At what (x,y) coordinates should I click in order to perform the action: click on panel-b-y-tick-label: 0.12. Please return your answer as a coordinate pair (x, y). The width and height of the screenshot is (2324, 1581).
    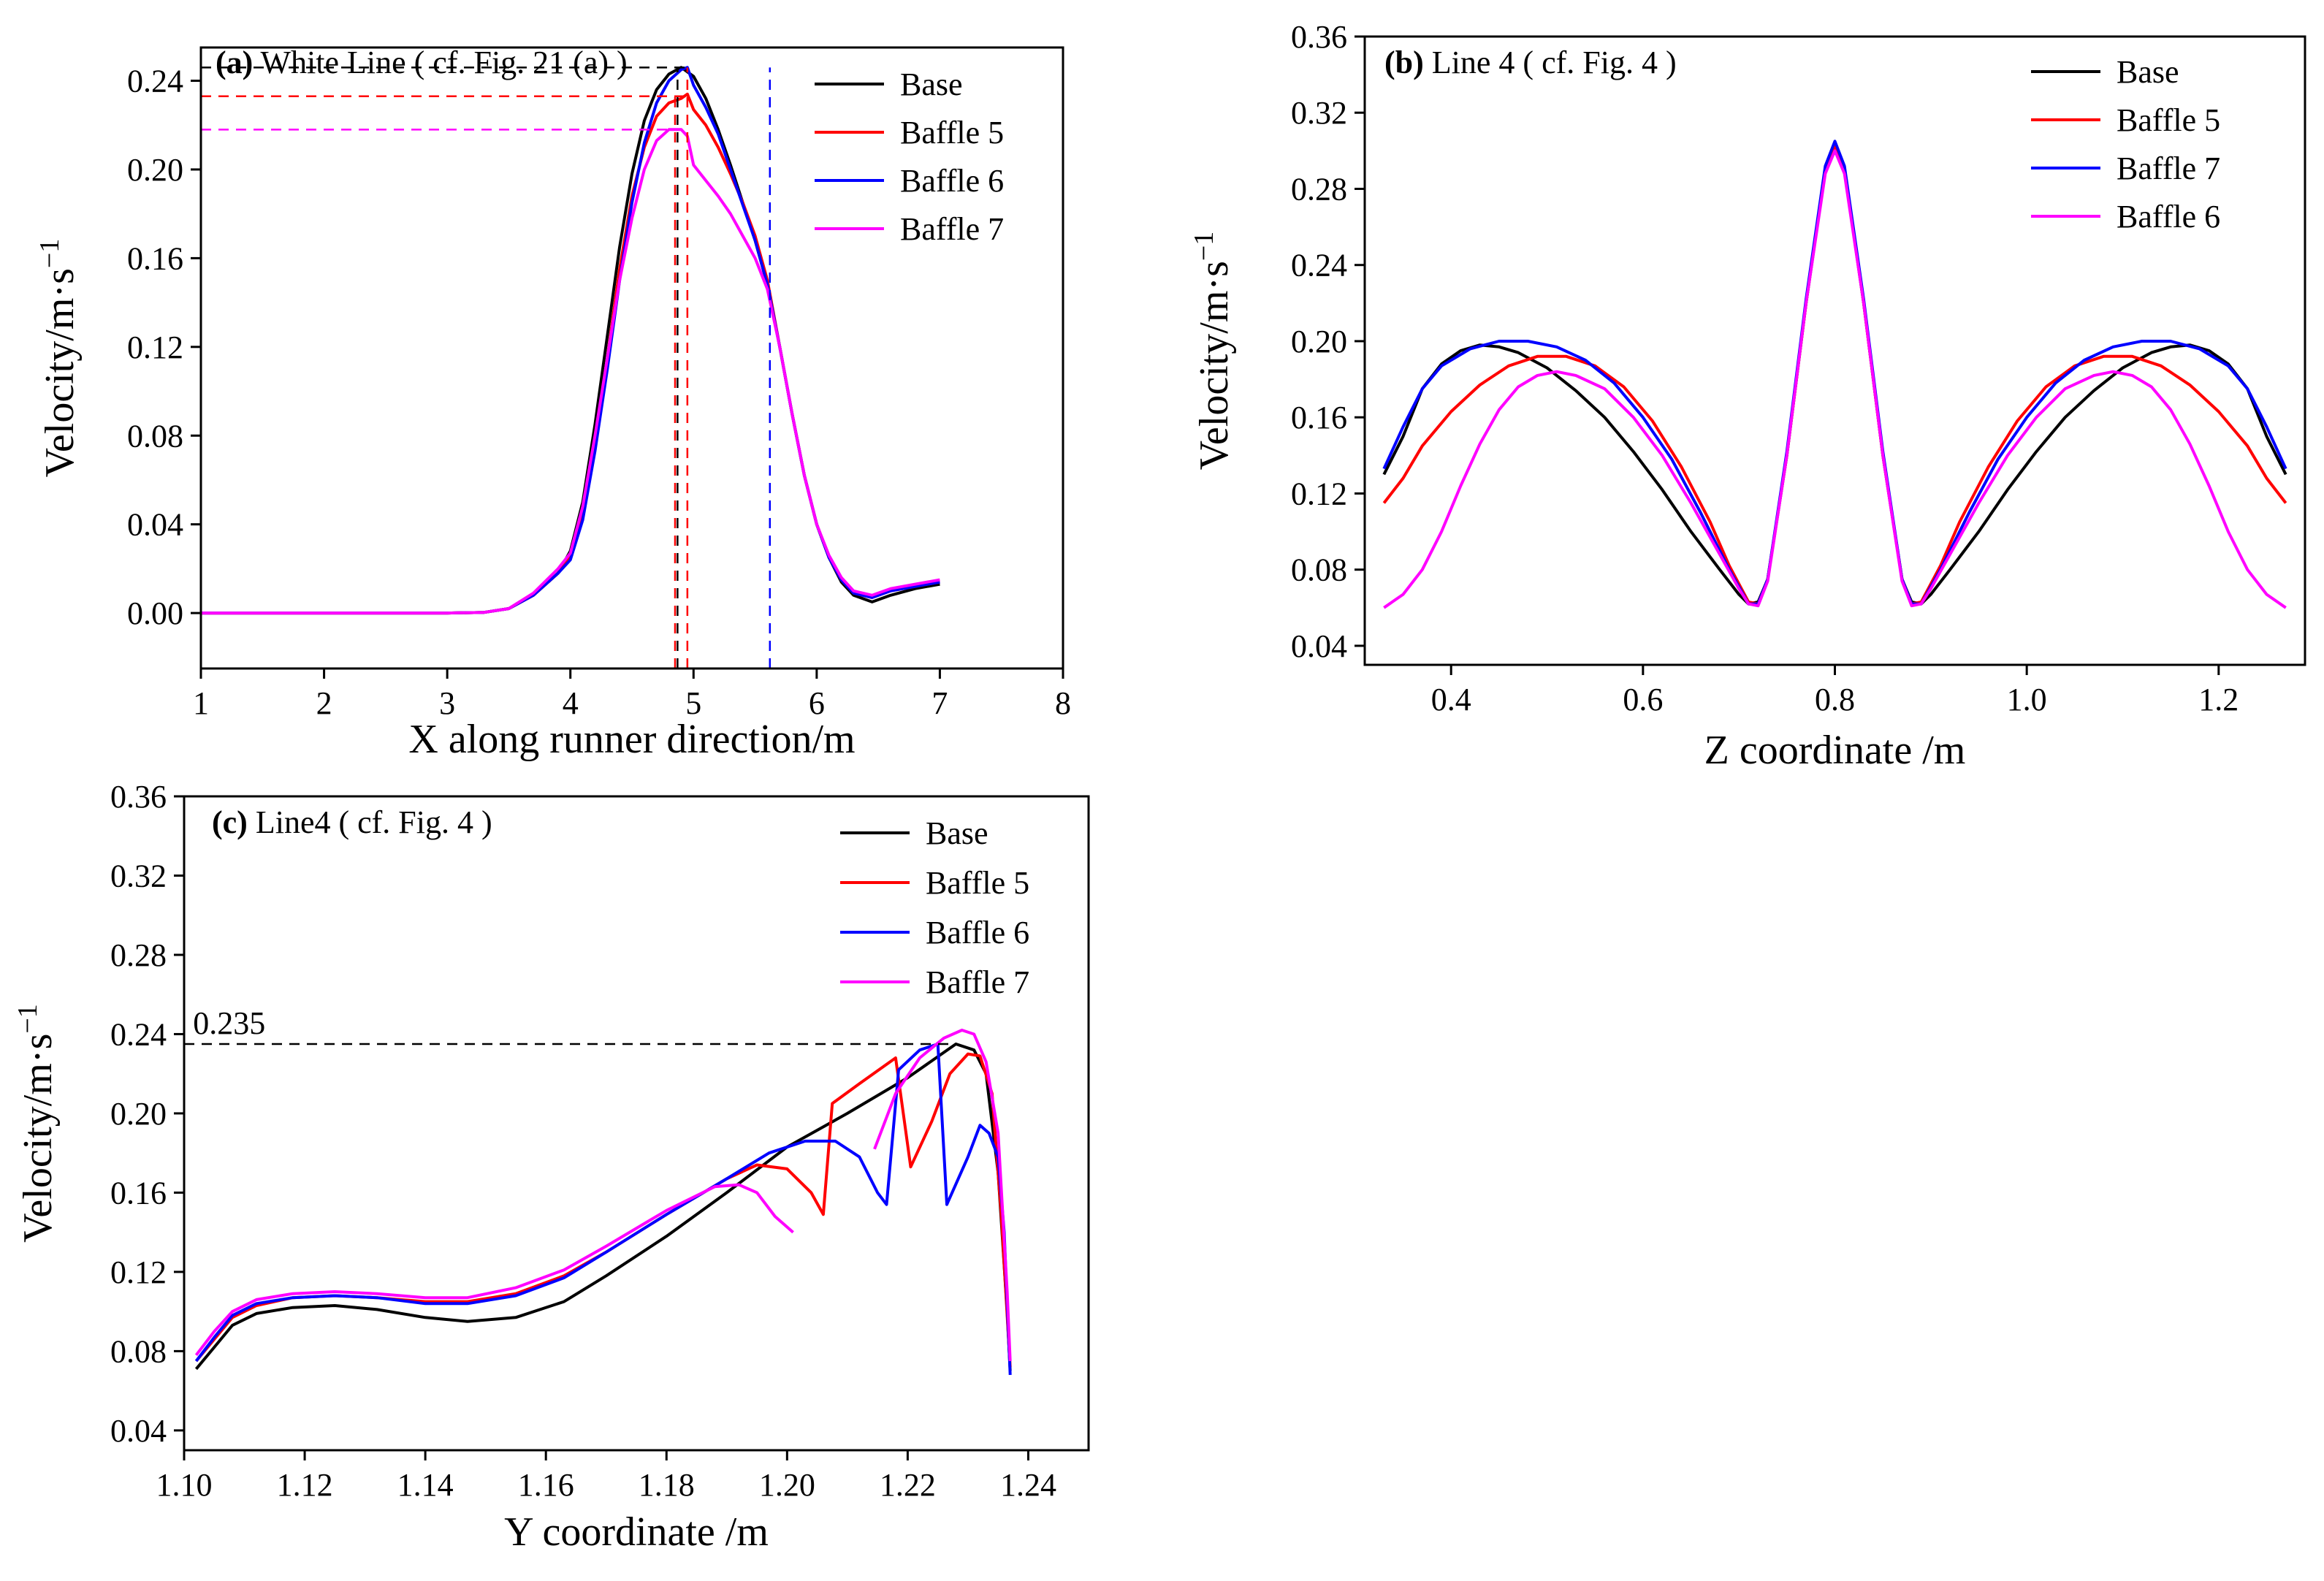
    Looking at the image, I should click on (1319, 493).